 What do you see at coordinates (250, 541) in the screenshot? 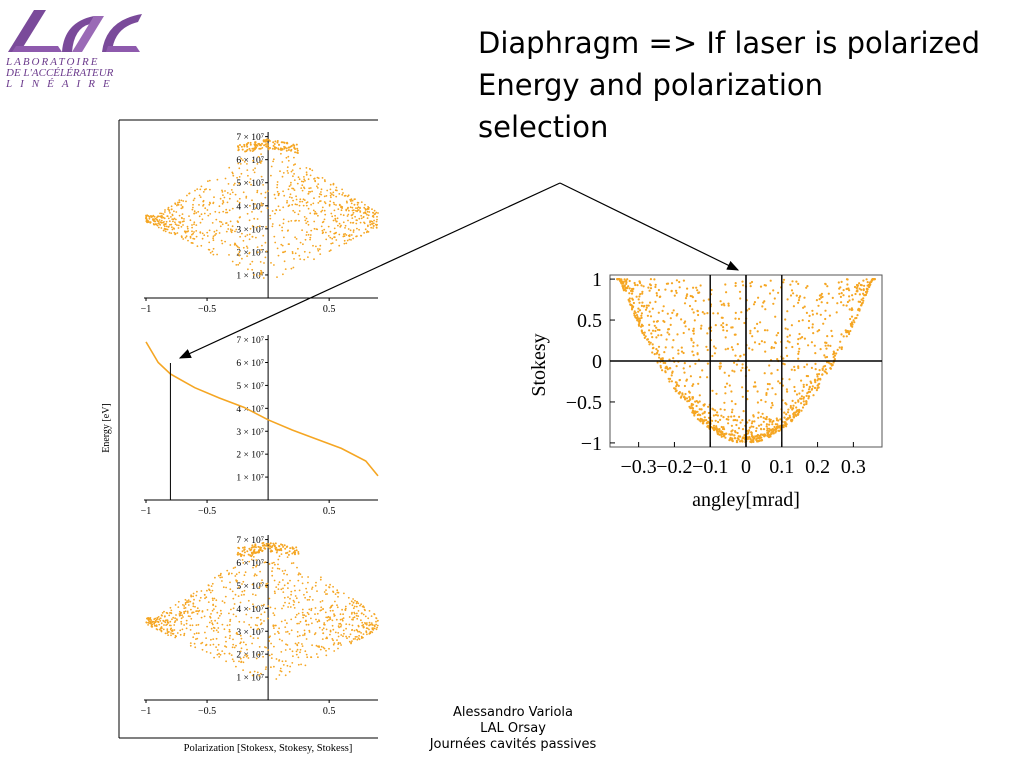
I see `y-tick-label: 7 × 10⁷` at bounding box center [250, 541].